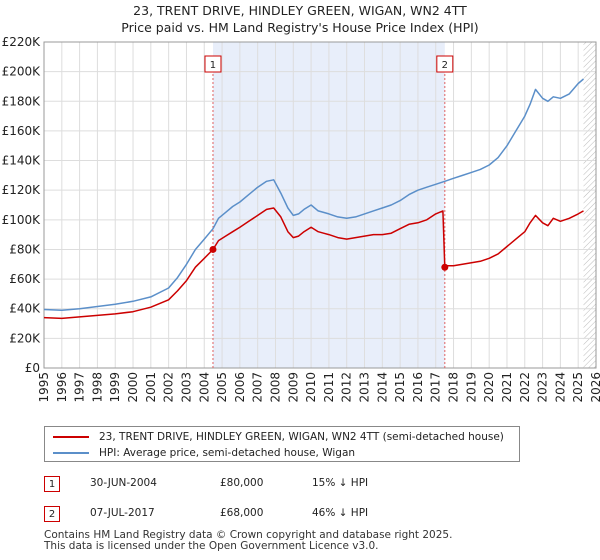 The image size is (600, 560). I want to click on transaction-price: £68,000, so click(242, 513).